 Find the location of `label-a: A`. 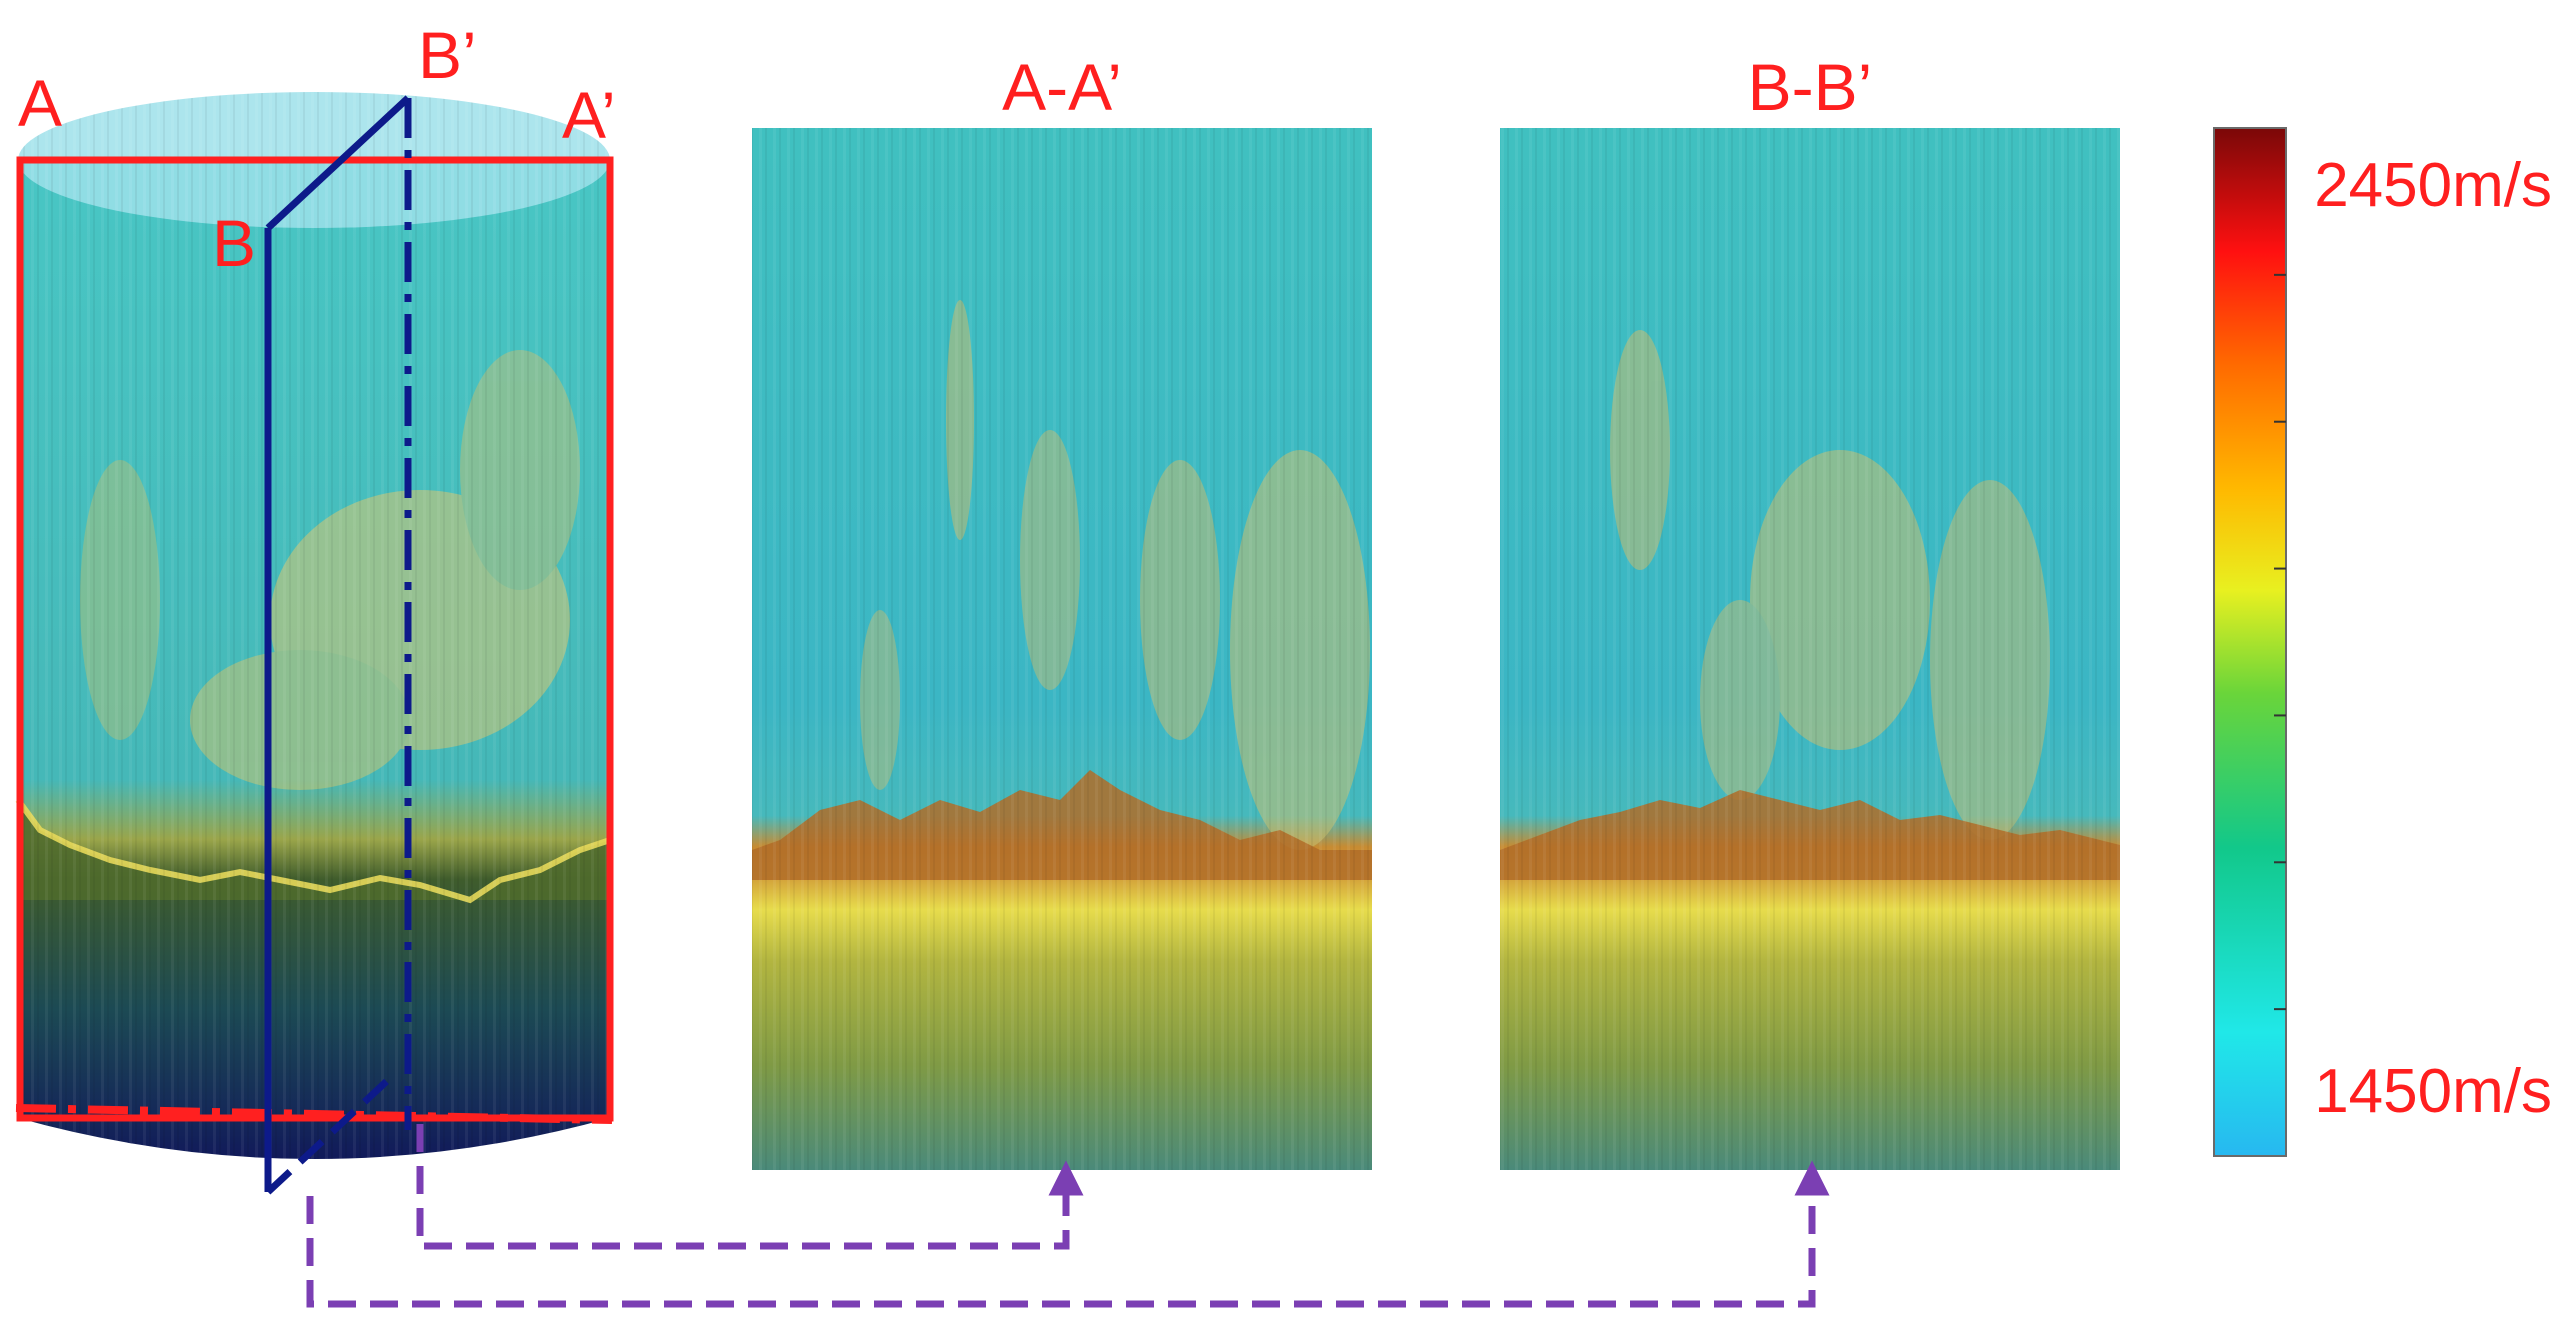

label-a: A is located at coordinates (40, 103).